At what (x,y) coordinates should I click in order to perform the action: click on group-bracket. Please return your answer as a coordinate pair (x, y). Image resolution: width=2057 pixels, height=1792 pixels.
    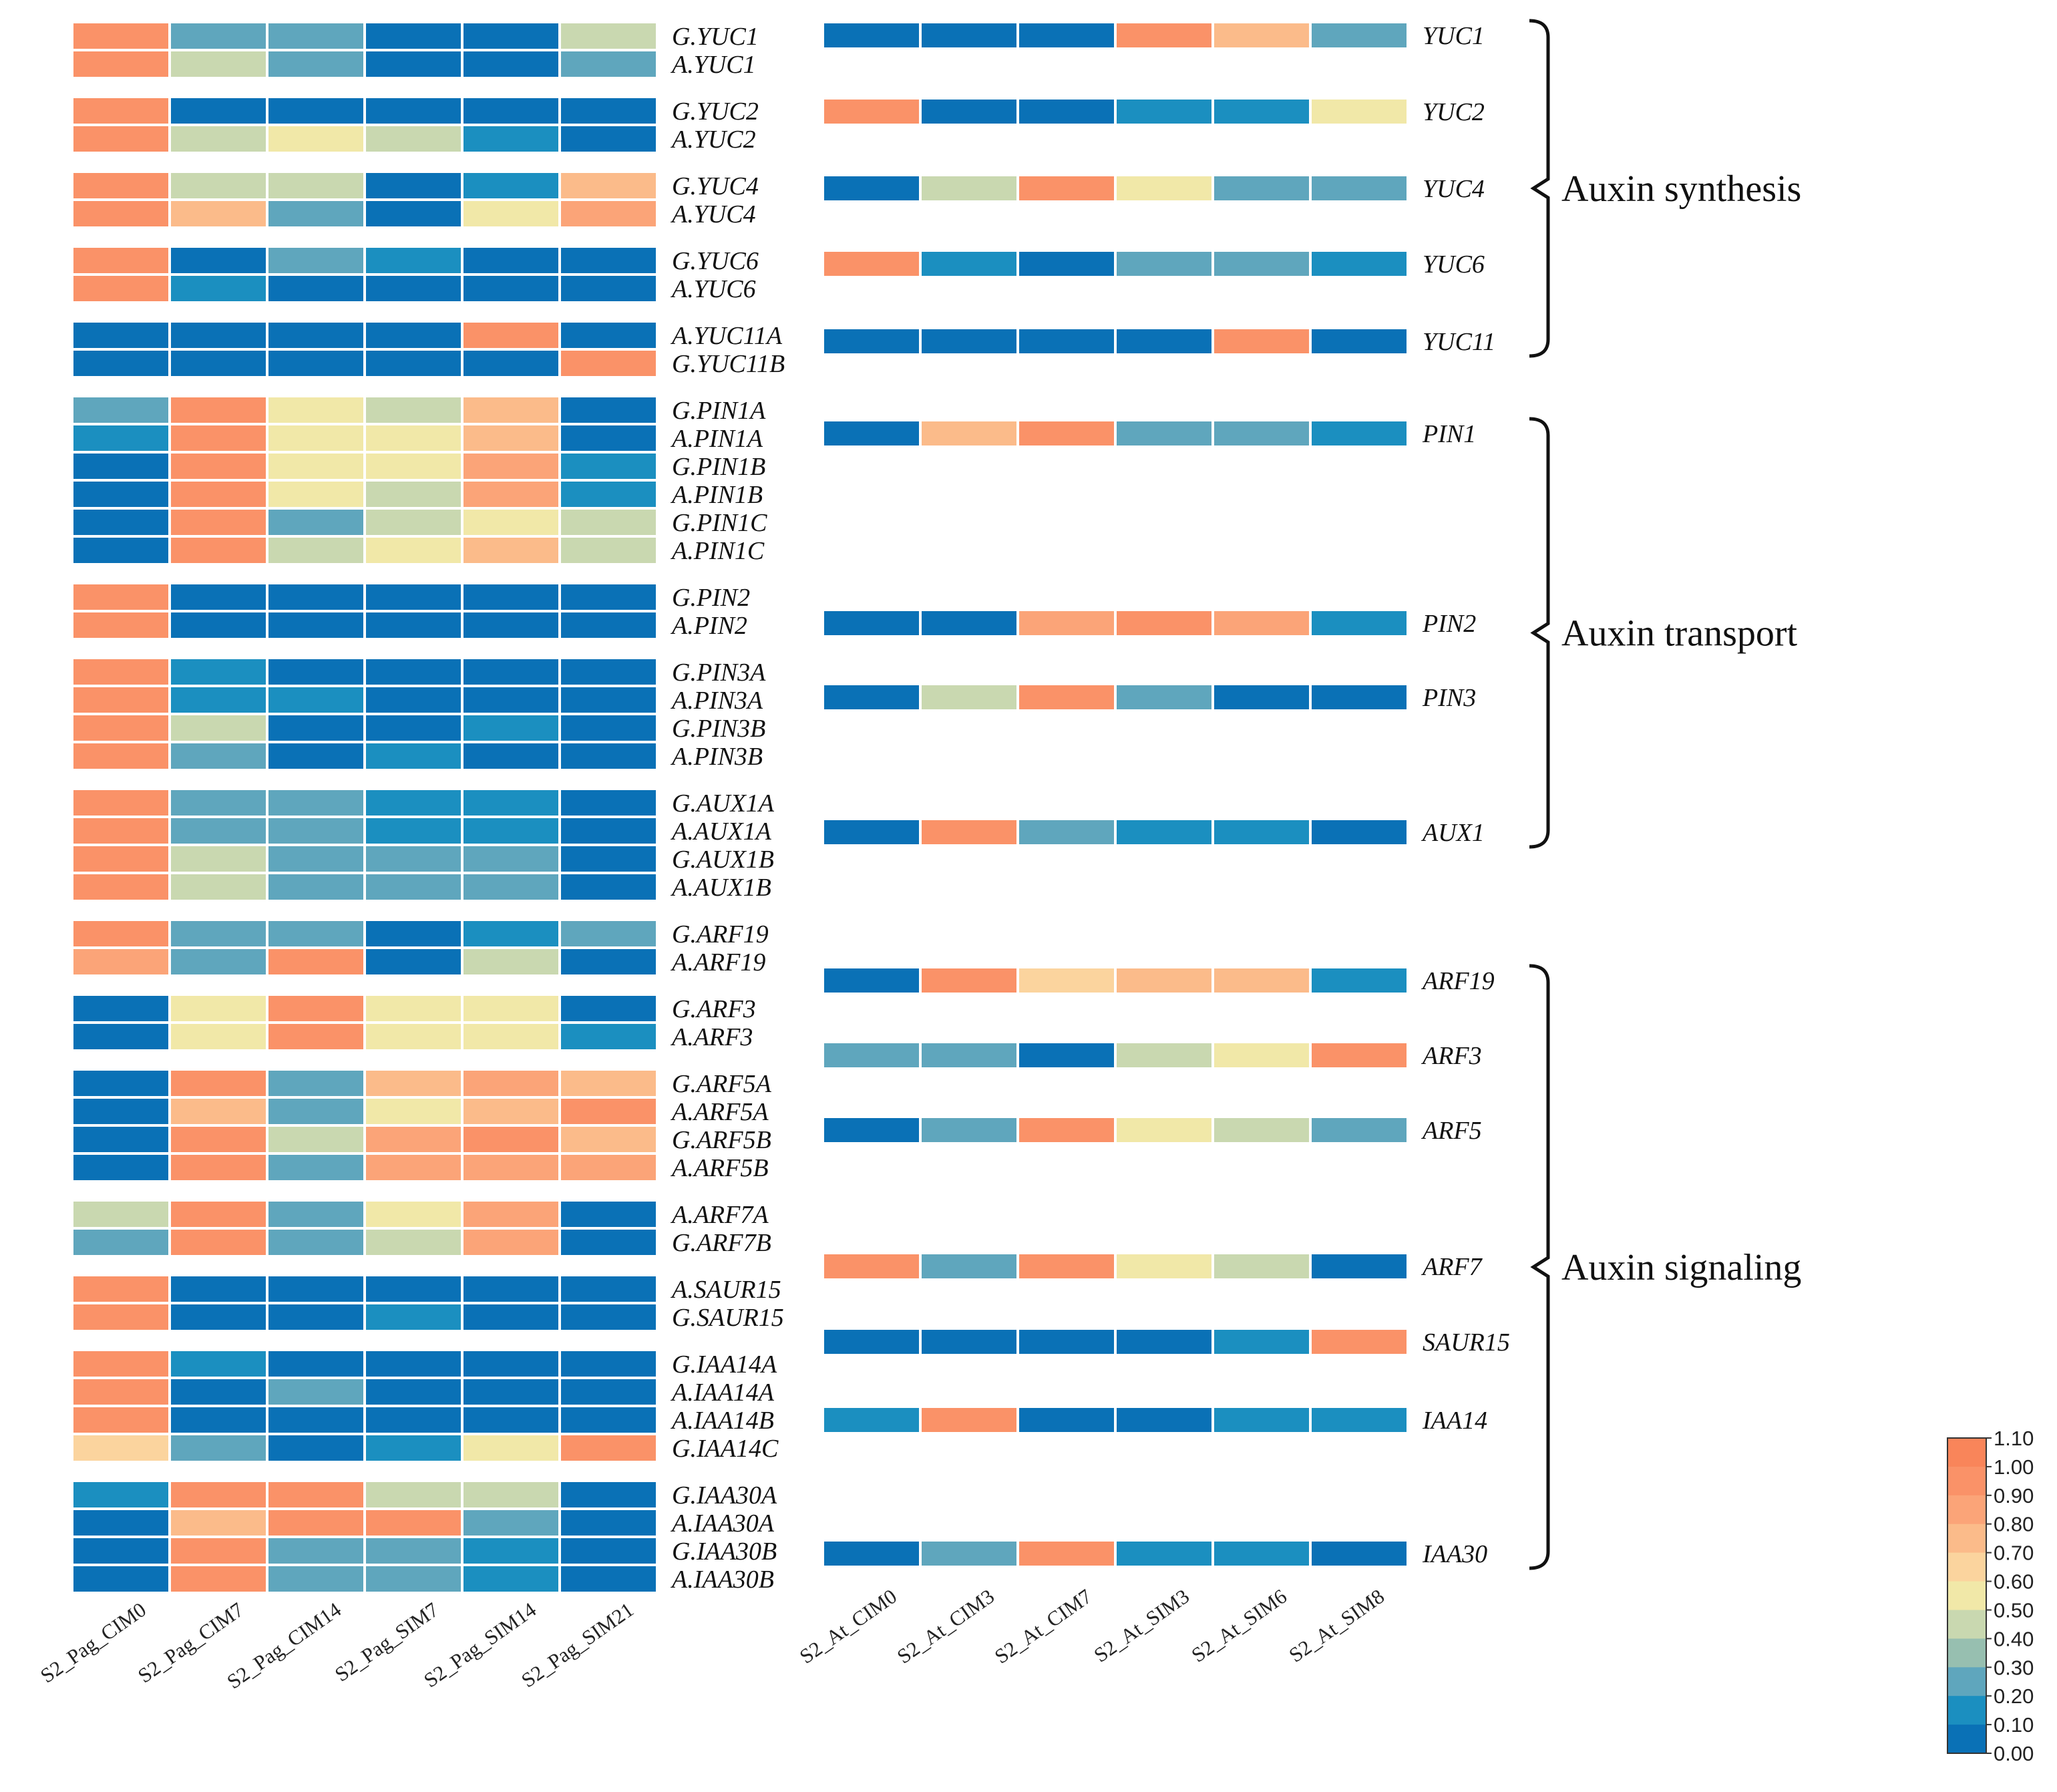
    Looking at the image, I should click on (1539, 188).